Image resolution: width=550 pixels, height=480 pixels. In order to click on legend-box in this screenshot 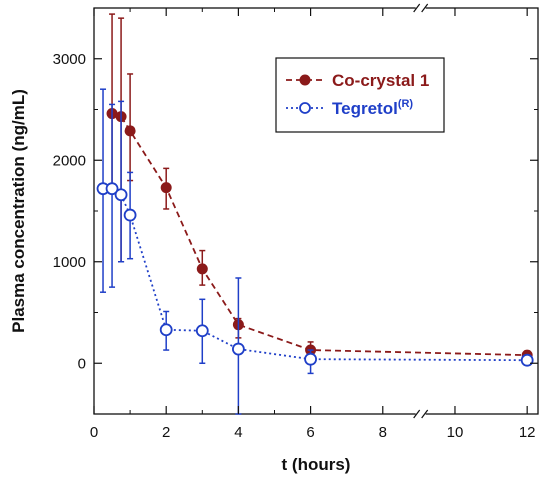, I will do `click(360, 95)`.